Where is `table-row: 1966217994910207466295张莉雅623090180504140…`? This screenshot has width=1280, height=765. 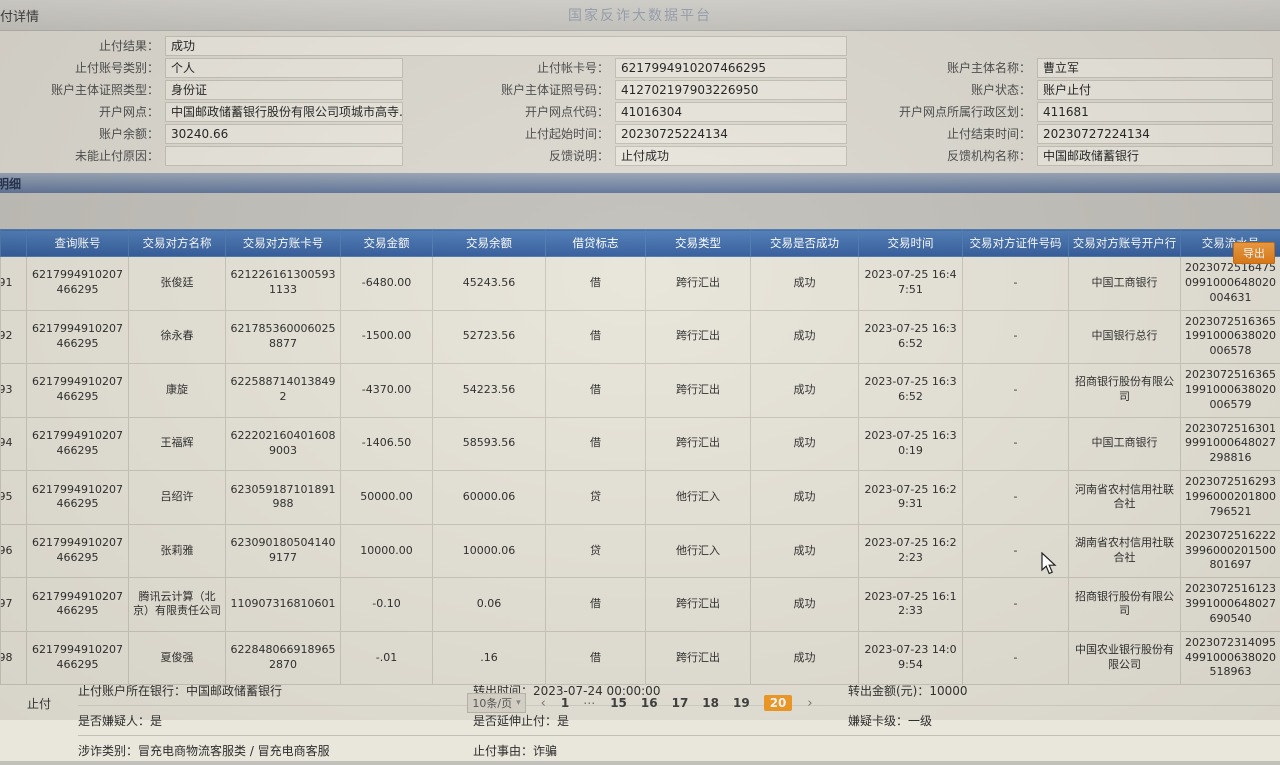
table-row: 1966217994910207466295张莉雅623090180504140… is located at coordinates (640, 551).